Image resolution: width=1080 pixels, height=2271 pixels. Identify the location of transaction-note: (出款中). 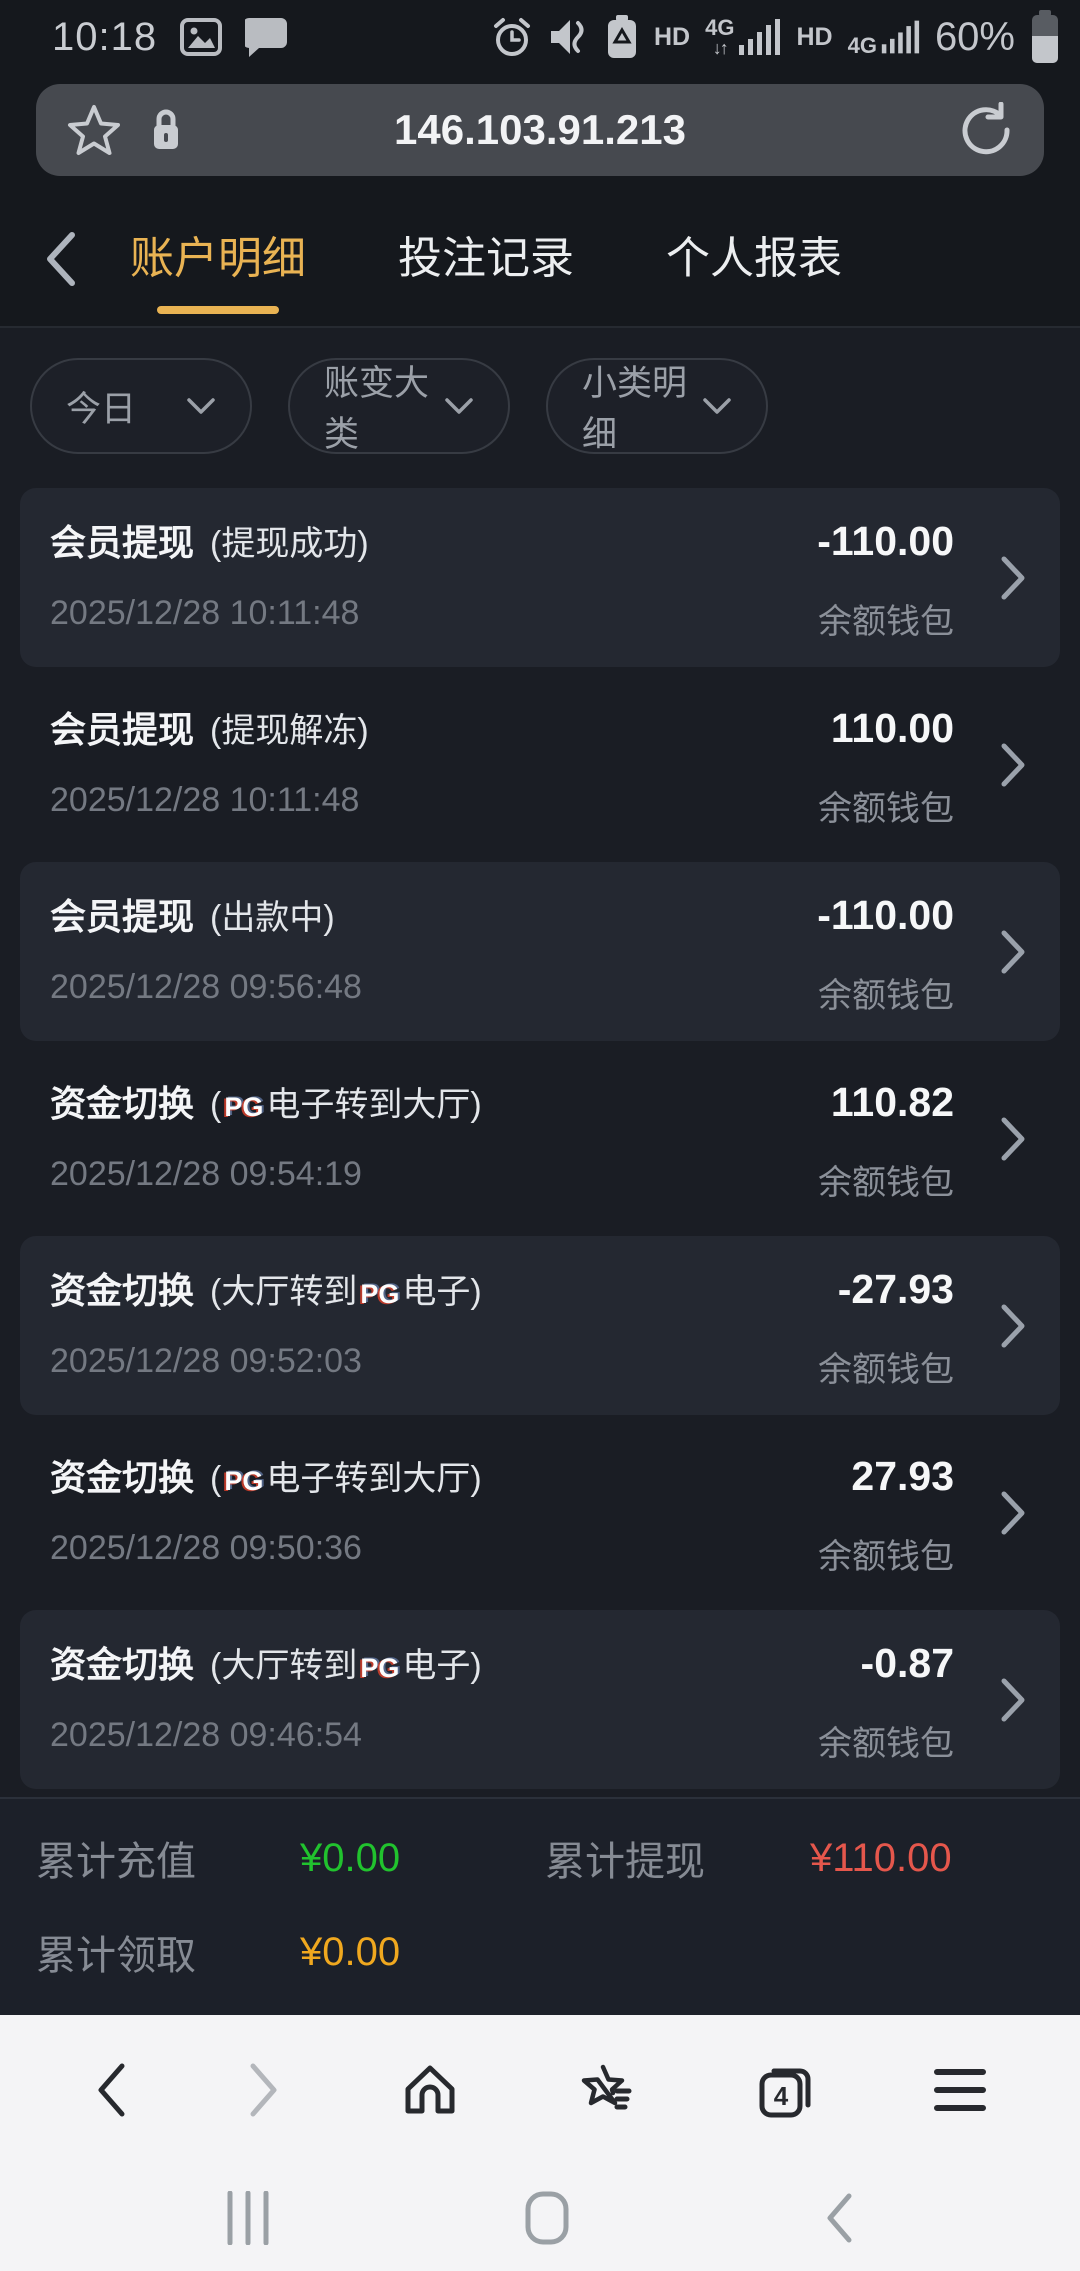
(272, 918).